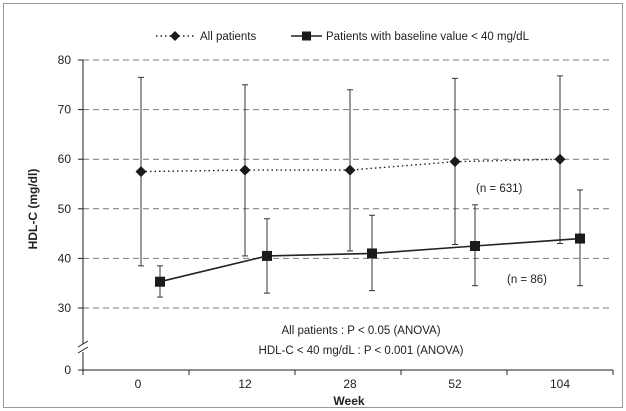  Describe the element at coordinates (65, 209) in the screenshot. I see `y-tick-label-50: 50` at that location.